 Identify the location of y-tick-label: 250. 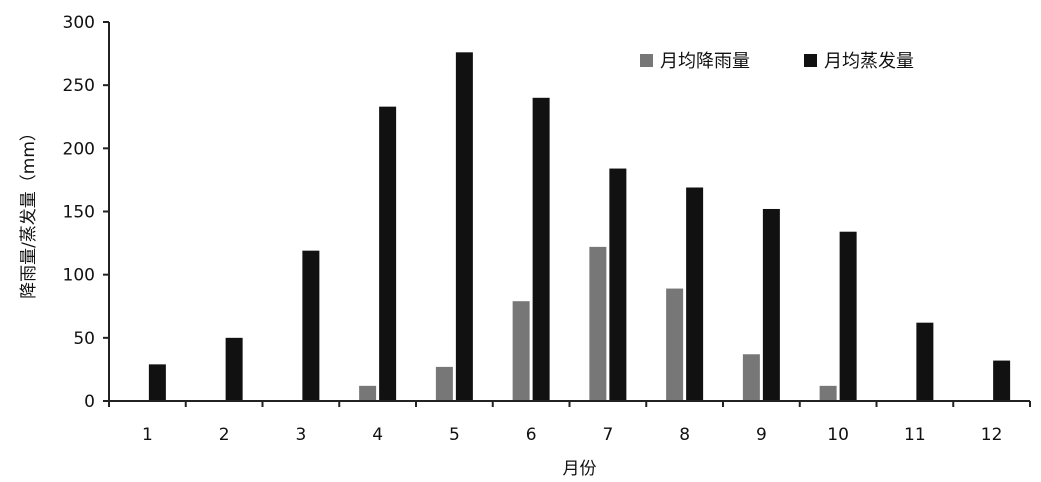
(79, 86).